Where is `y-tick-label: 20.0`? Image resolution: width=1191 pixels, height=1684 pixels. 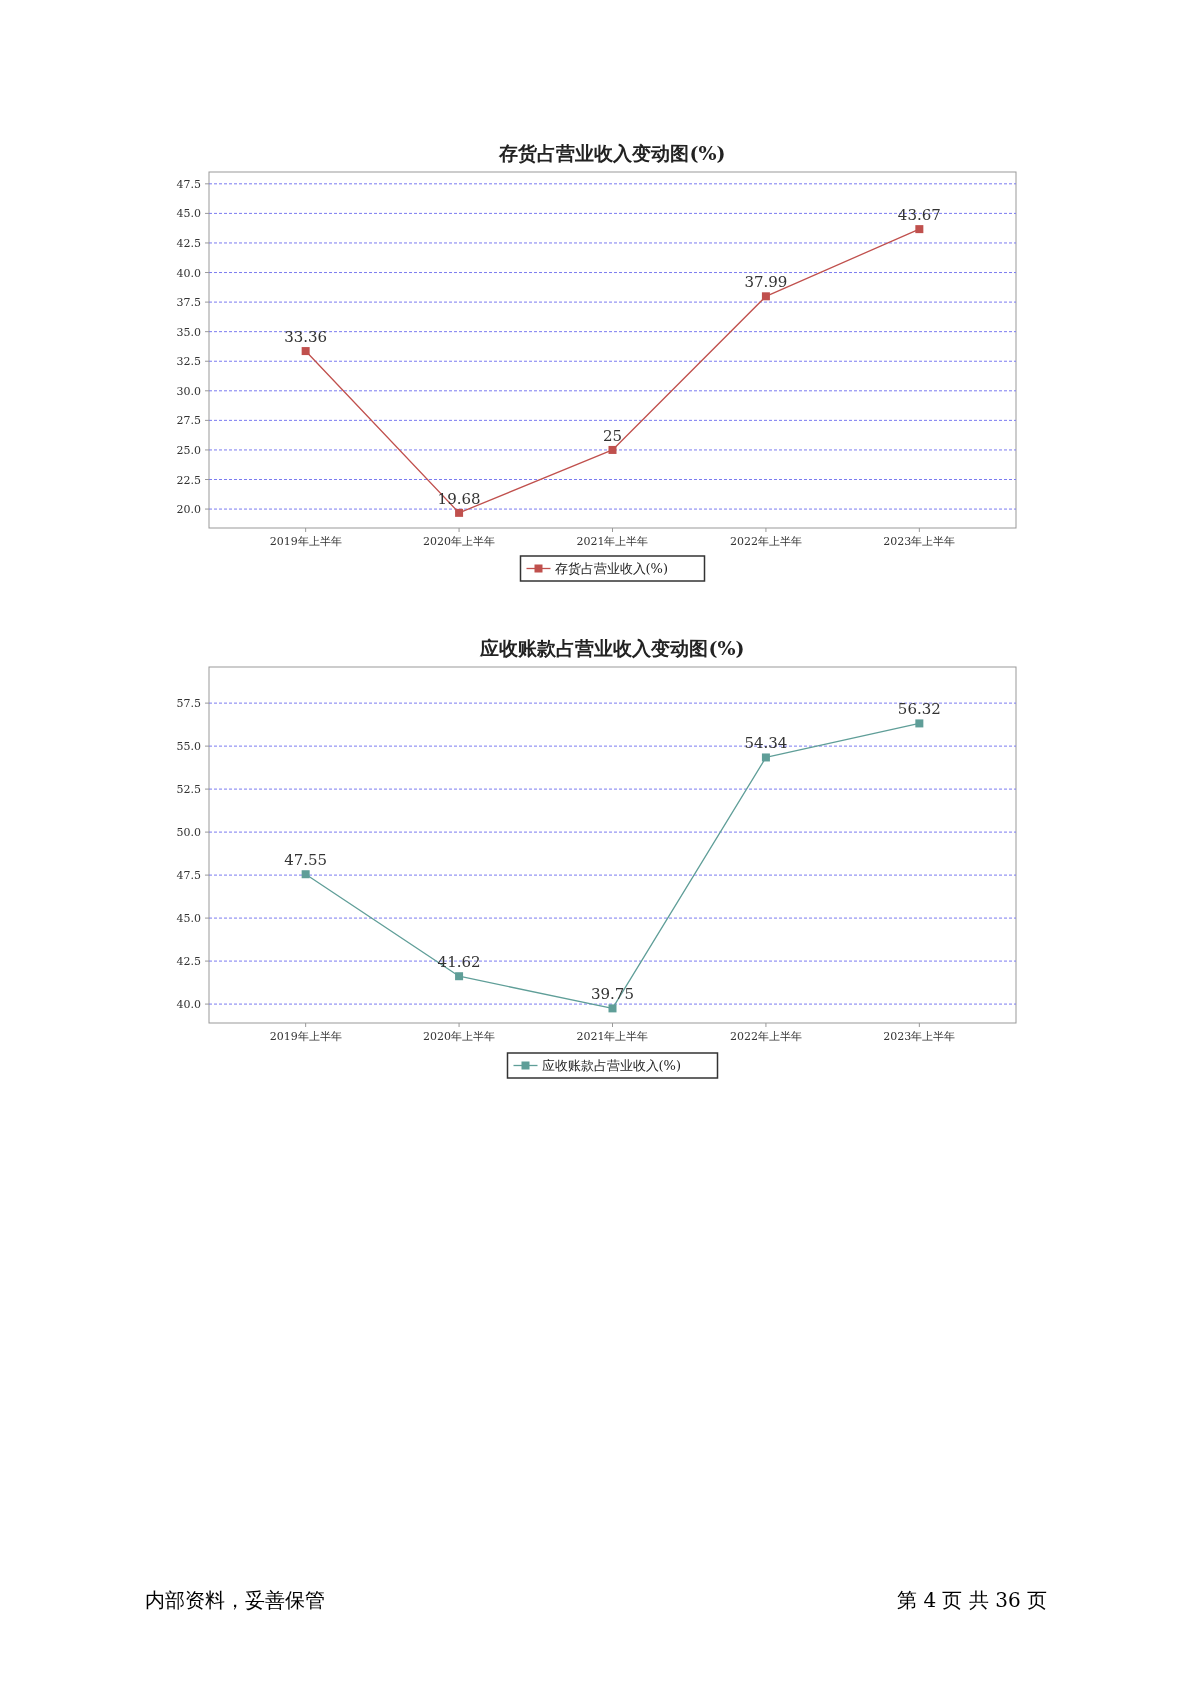 y-tick-label: 20.0 is located at coordinates (188, 510).